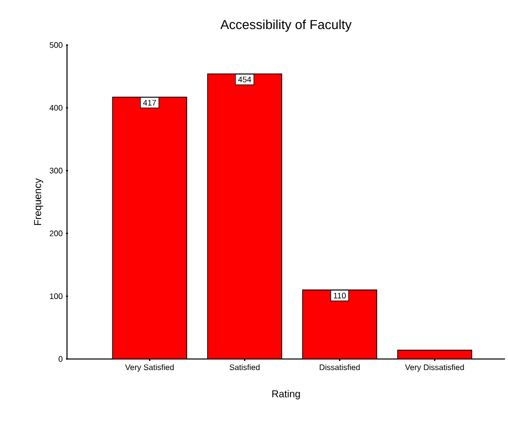 The height and width of the screenshot is (421, 508). Describe the element at coordinates (434, 368) in the screenshot. I see `x-tick-label: Very Dissatisfied` at that location.